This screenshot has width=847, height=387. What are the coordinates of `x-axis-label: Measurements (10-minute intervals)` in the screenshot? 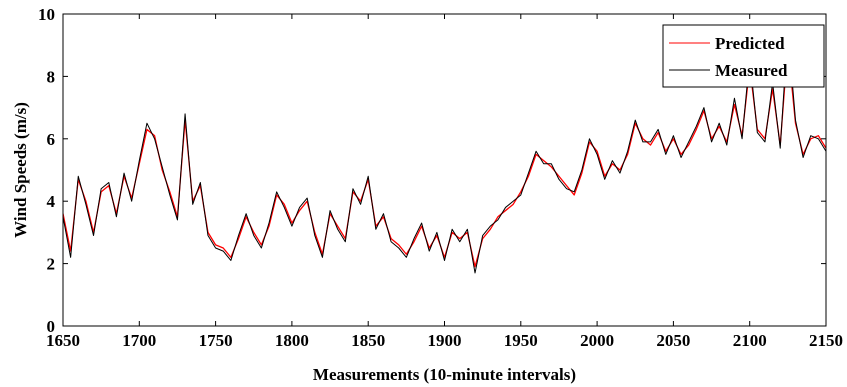 It's located at (444, 374).